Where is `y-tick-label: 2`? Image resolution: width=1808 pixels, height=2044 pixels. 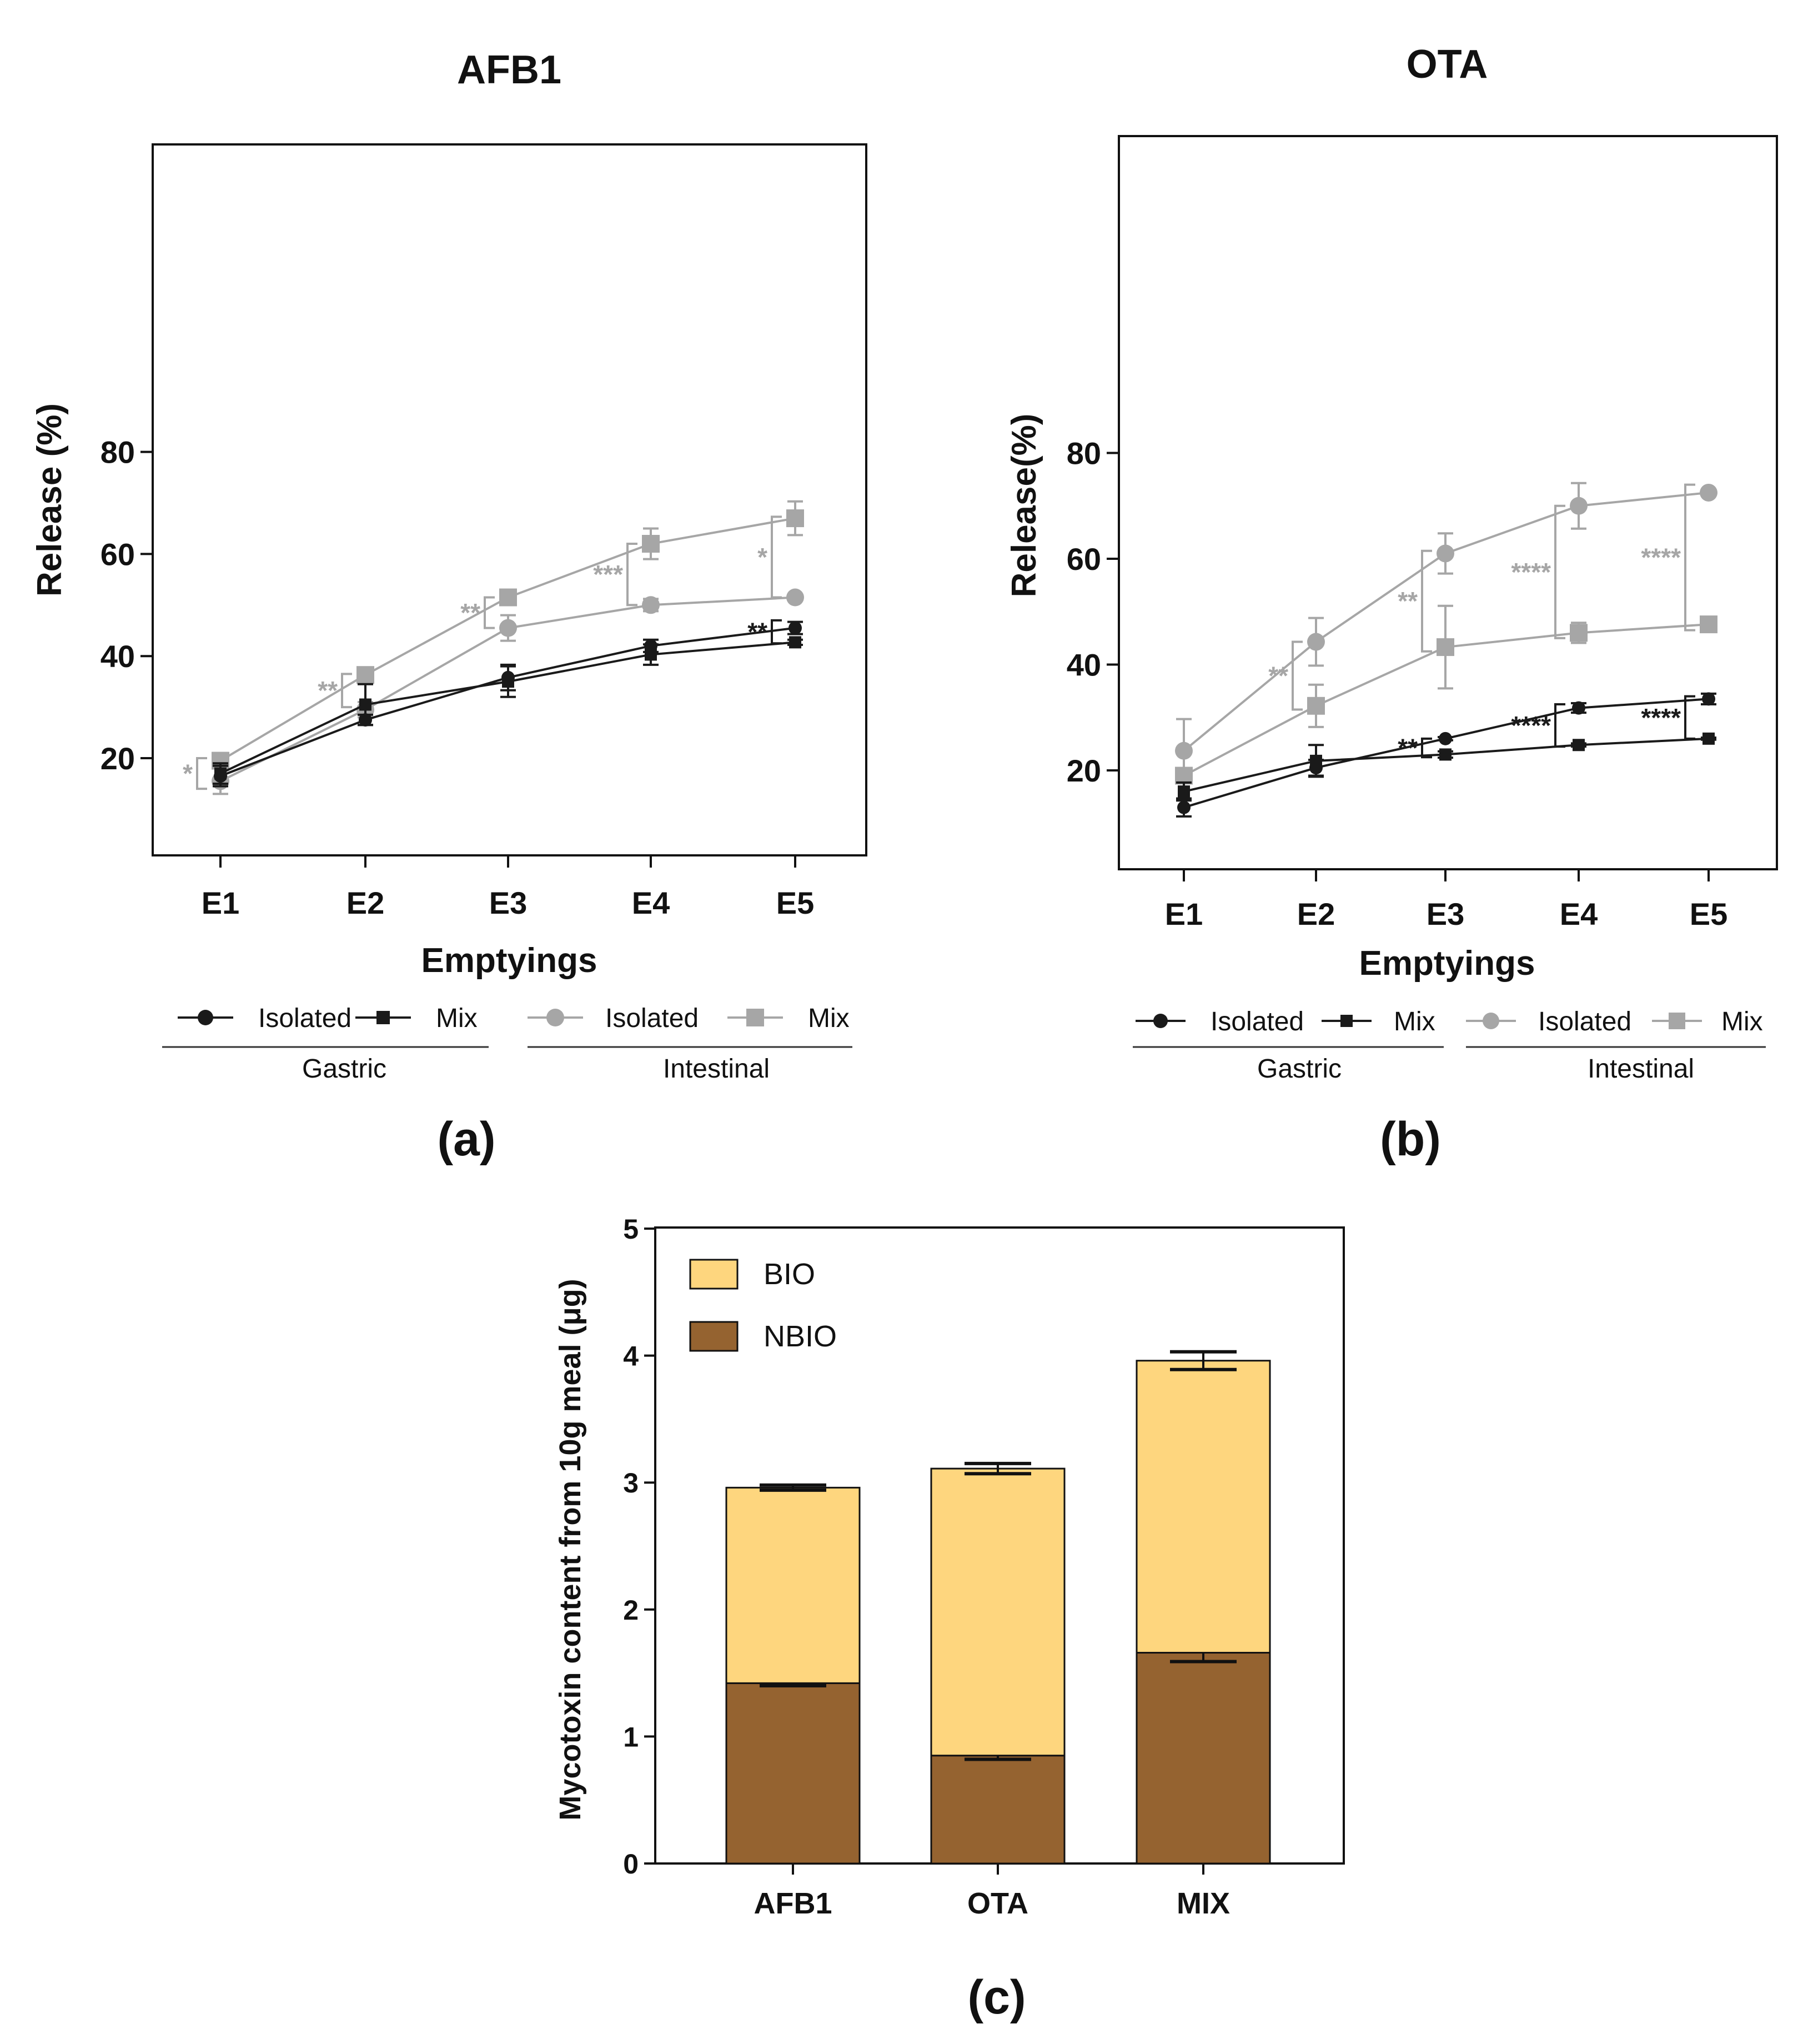 y-tick-label: 2 is located at coordinates (631, 1610).